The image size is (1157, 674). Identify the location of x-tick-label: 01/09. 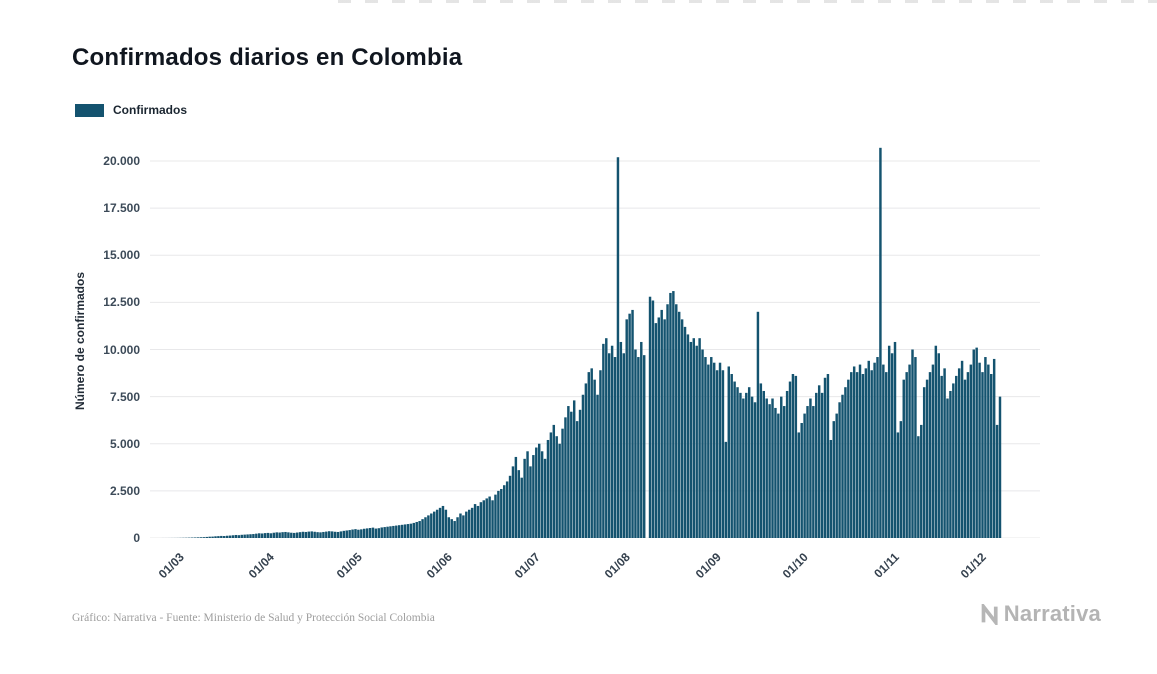
(708, 566).